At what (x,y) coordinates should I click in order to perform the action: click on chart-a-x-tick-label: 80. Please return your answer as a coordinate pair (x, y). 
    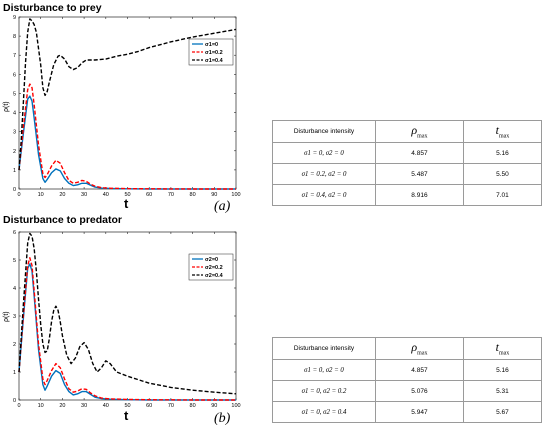
    Looking at the image, I should click on (193, 195).